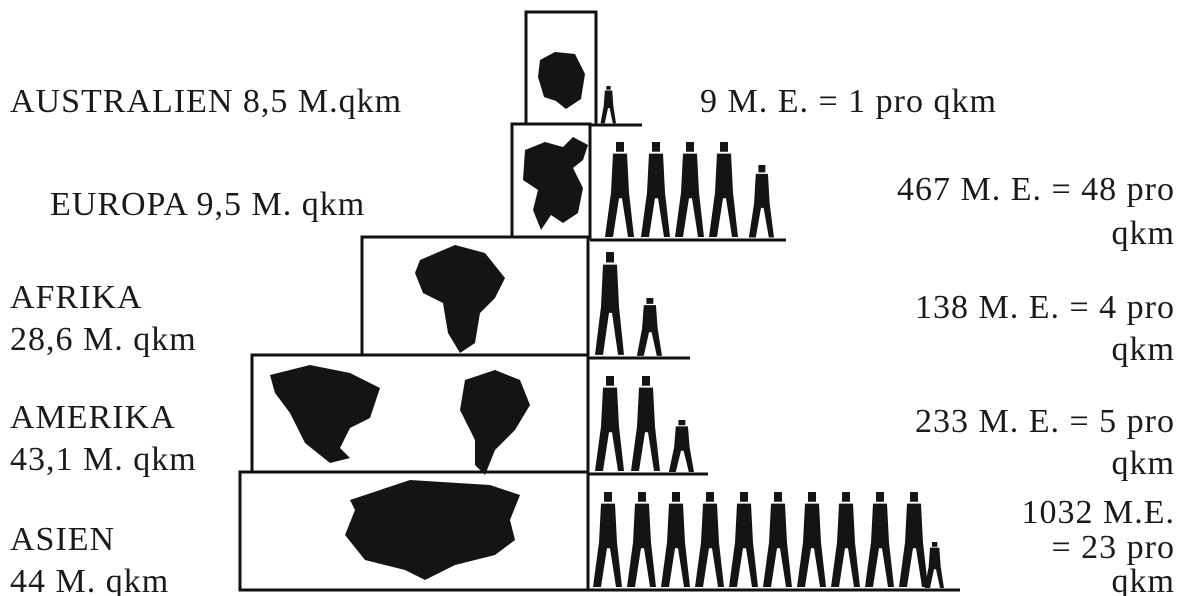  What do you see at coordinates (1045, 421) in the screenshot?
I see `population-label: 233 M. E. = 5 pro` at bounding box center [1045, 421].